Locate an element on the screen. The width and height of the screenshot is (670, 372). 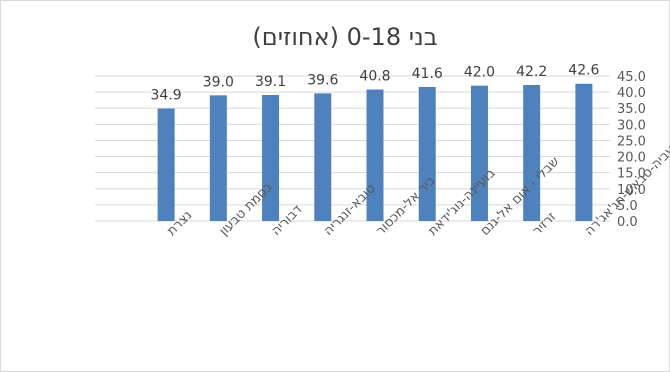
data-label: 40.8 is located at coordinates (374, 77).